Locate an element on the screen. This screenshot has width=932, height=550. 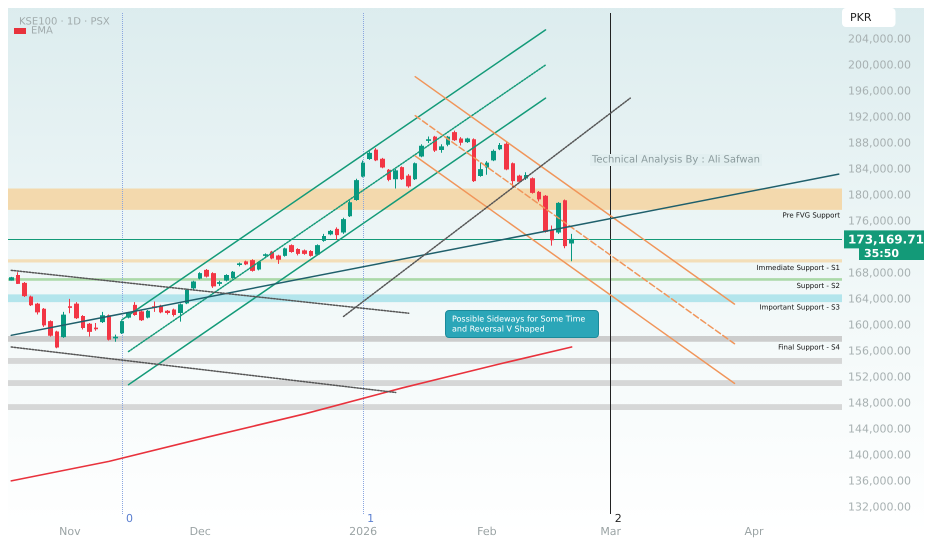
annotation: 2 is located at coordinates (618, 518).